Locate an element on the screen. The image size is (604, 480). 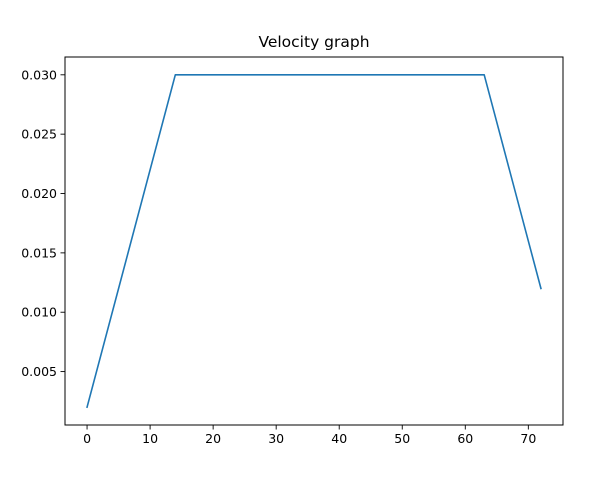
x-tick-label: 40 is located at coordinates (339, 438).